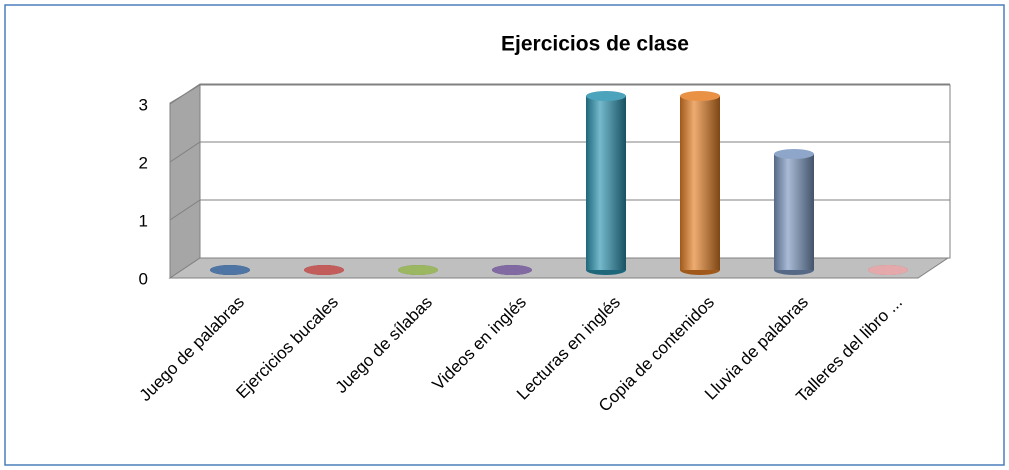 The width and height of the screenshot is (1009, 470). Describe the element at coordinates (559, 94) in the screenshot. I see `grid-line` at that location.